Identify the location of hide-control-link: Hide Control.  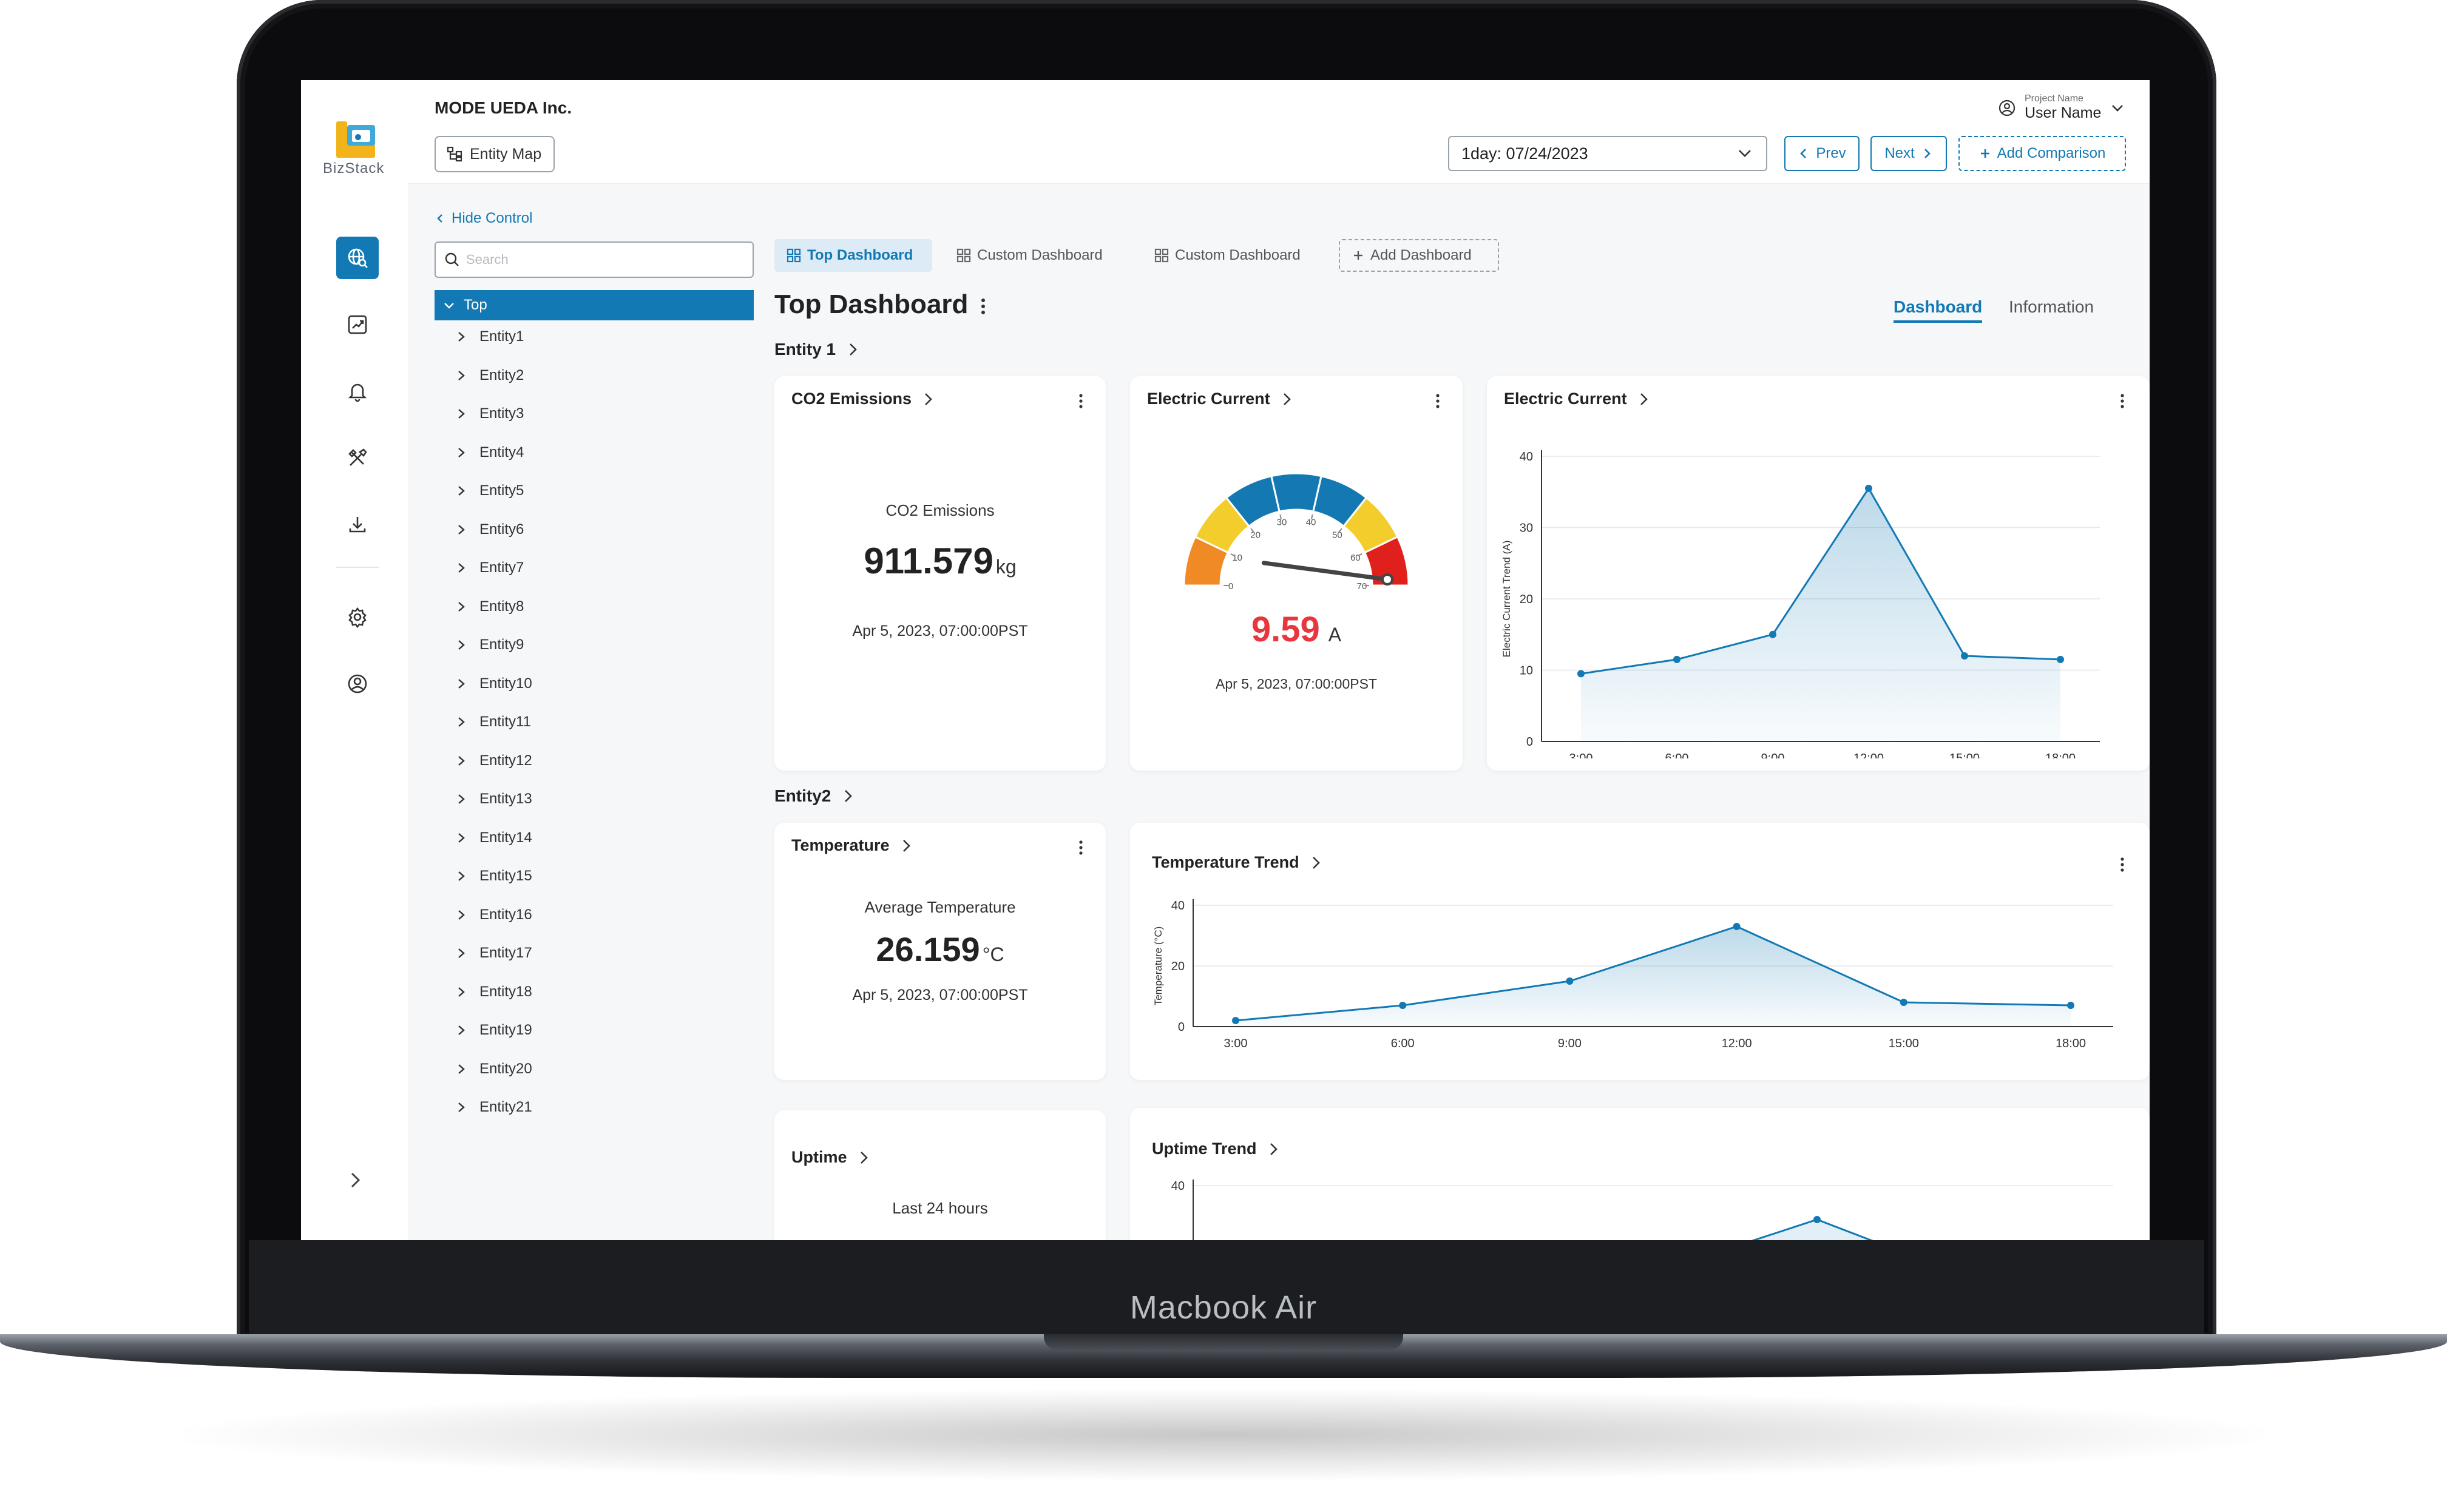
(483, 219).